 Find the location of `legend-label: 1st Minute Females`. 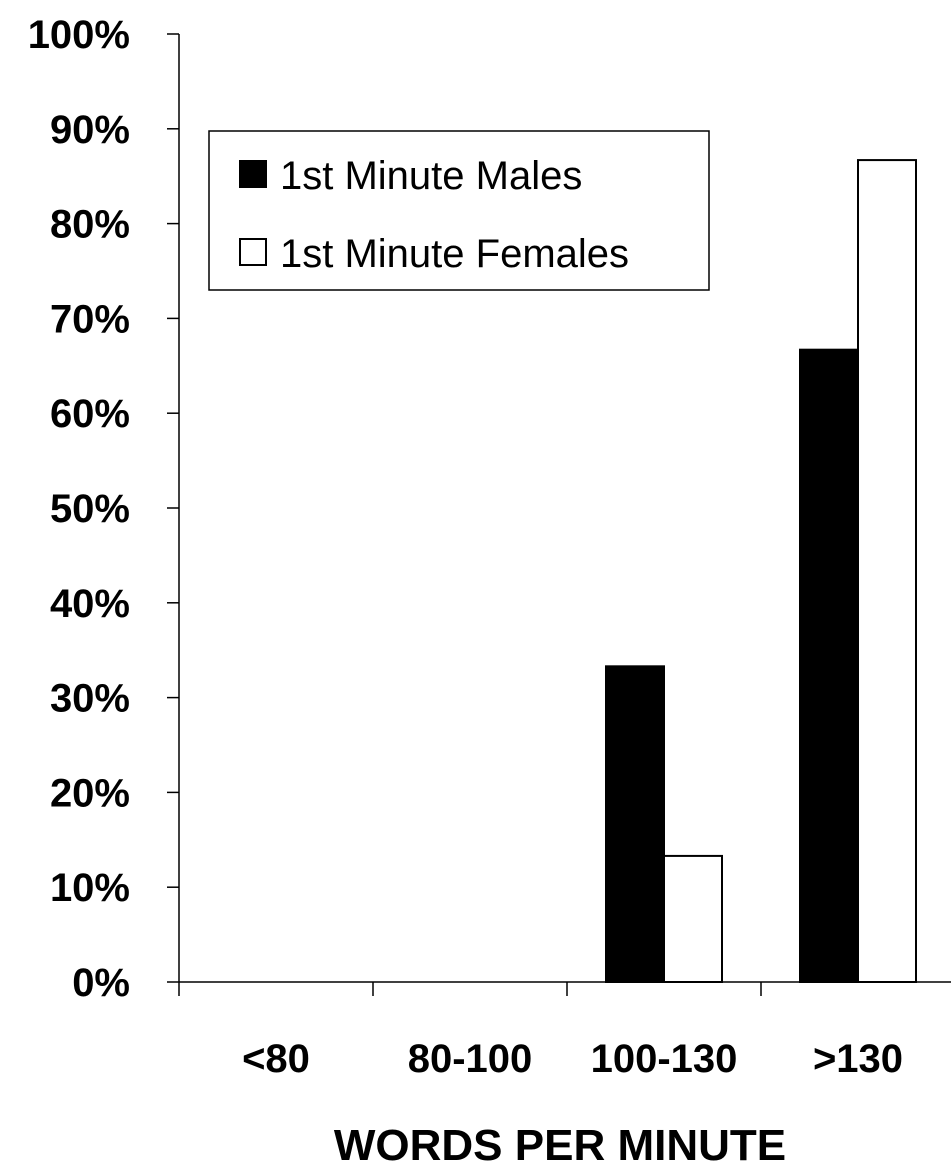

legend-label: 1st Minute Females is located at coordinates (454, 254).